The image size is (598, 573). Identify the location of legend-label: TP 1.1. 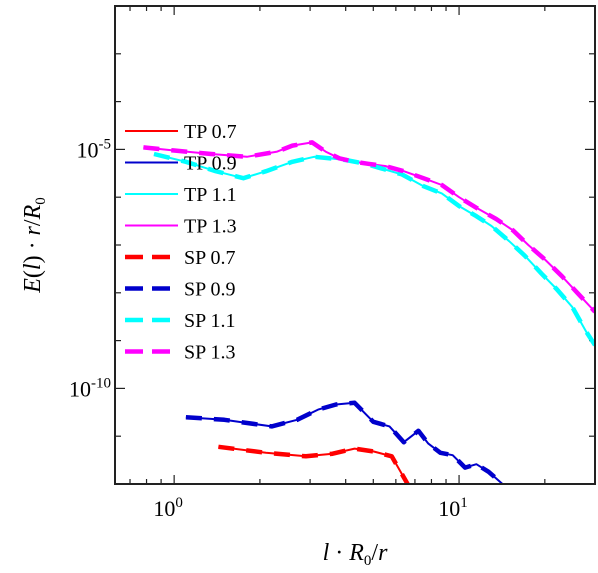
(210, 195).